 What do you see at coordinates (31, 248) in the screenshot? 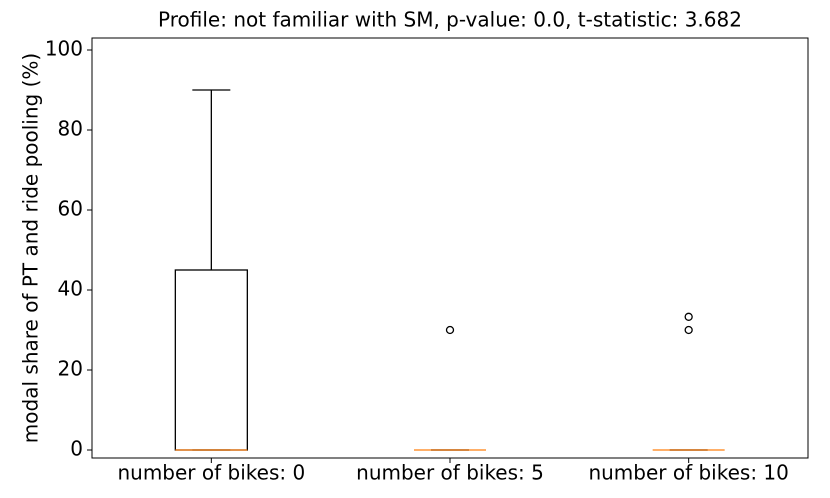
I see `y-axis-label: modal share of PT and ride pooling (%)` at bounding box center [31, 248].